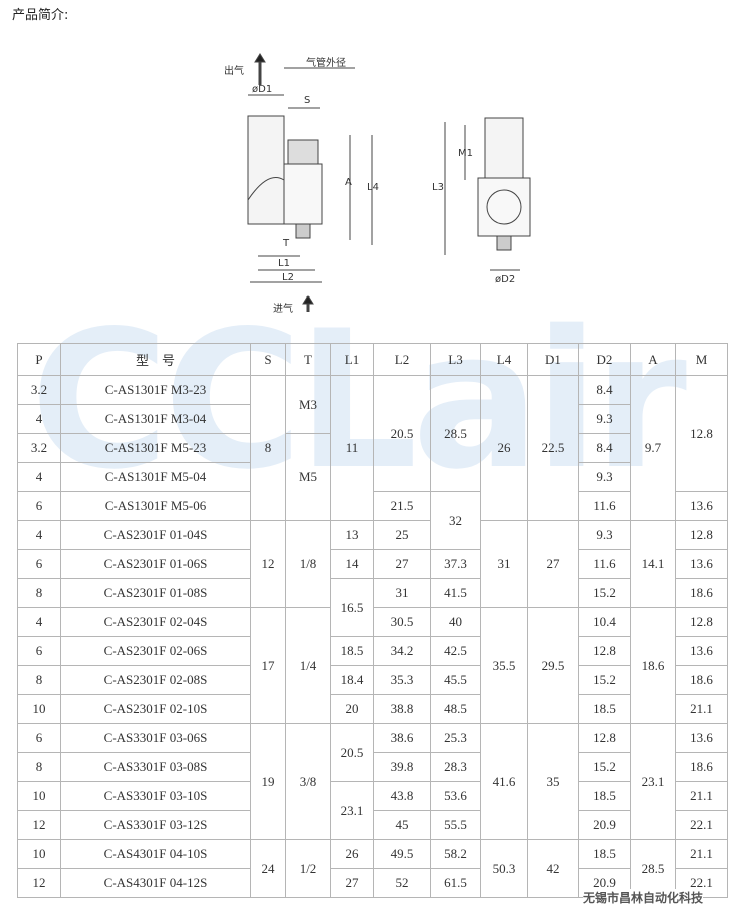 This screenshot has height=919, width=750. What do you see at coordinates (155, 448) in the screenshot?
I see `table-cell: C-AS1301F M5-23` at bounding box center [155, 448].